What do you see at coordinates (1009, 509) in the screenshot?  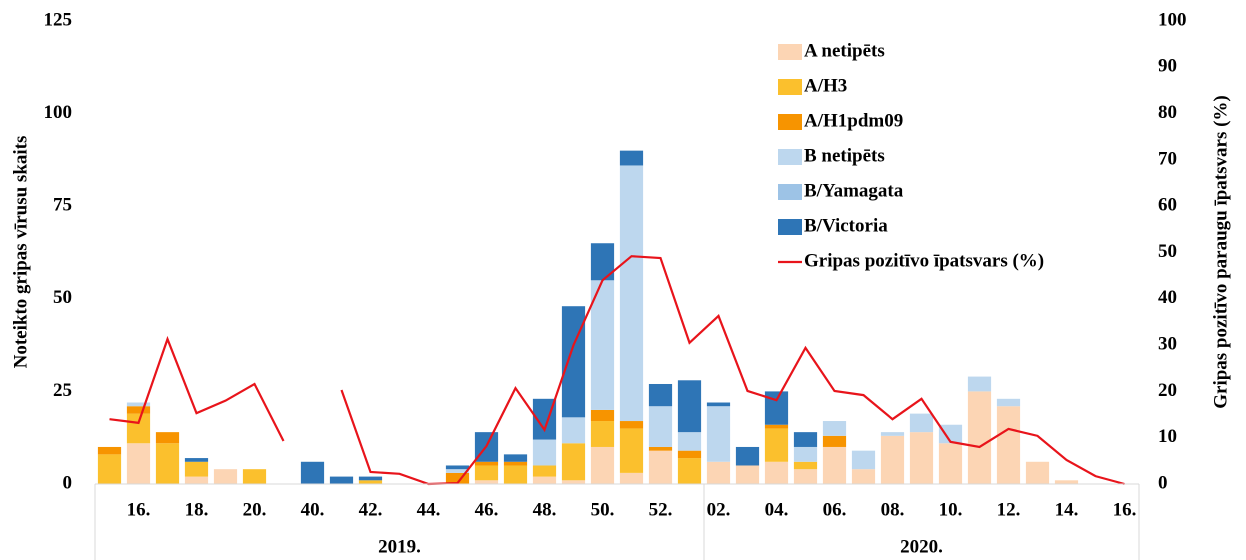 I see `x-tick-label: 12.` at bounding box center [1009, 509].